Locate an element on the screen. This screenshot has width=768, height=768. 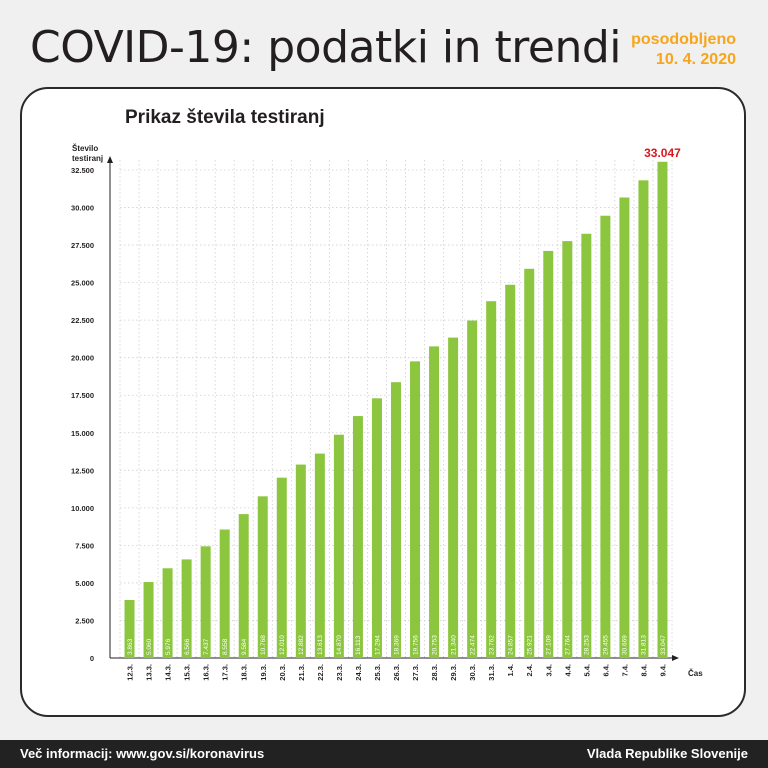
bar-value-label: 19.756 is located at coordinates (415, 645).